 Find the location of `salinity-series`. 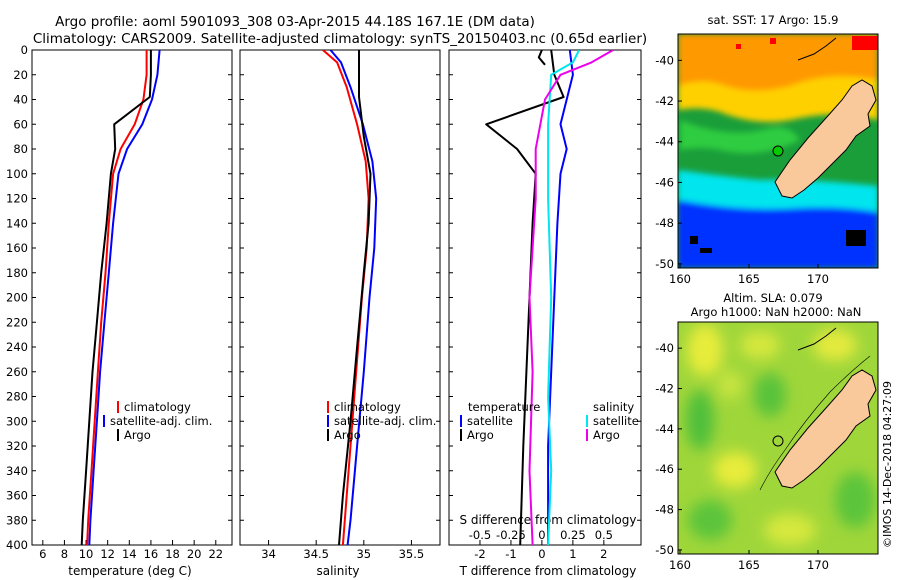

salinity-series is located at coordinates (350, 297).